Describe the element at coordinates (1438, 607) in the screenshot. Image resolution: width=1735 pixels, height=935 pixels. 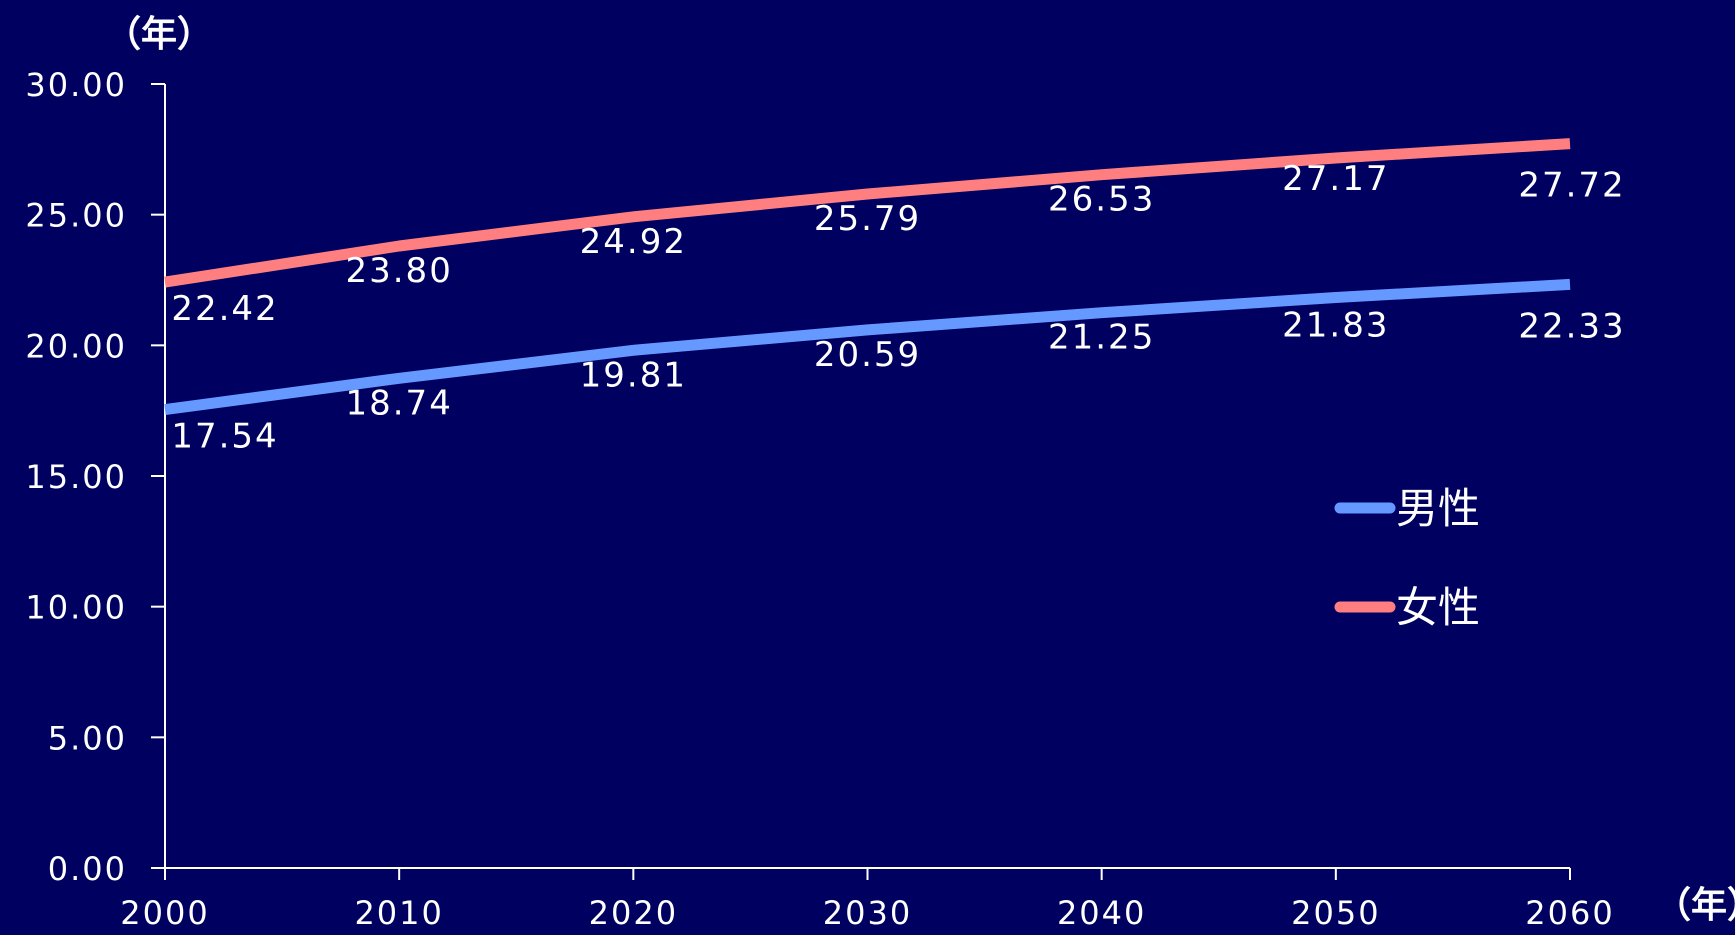
I see `legend-label-1: 女性` at that location.